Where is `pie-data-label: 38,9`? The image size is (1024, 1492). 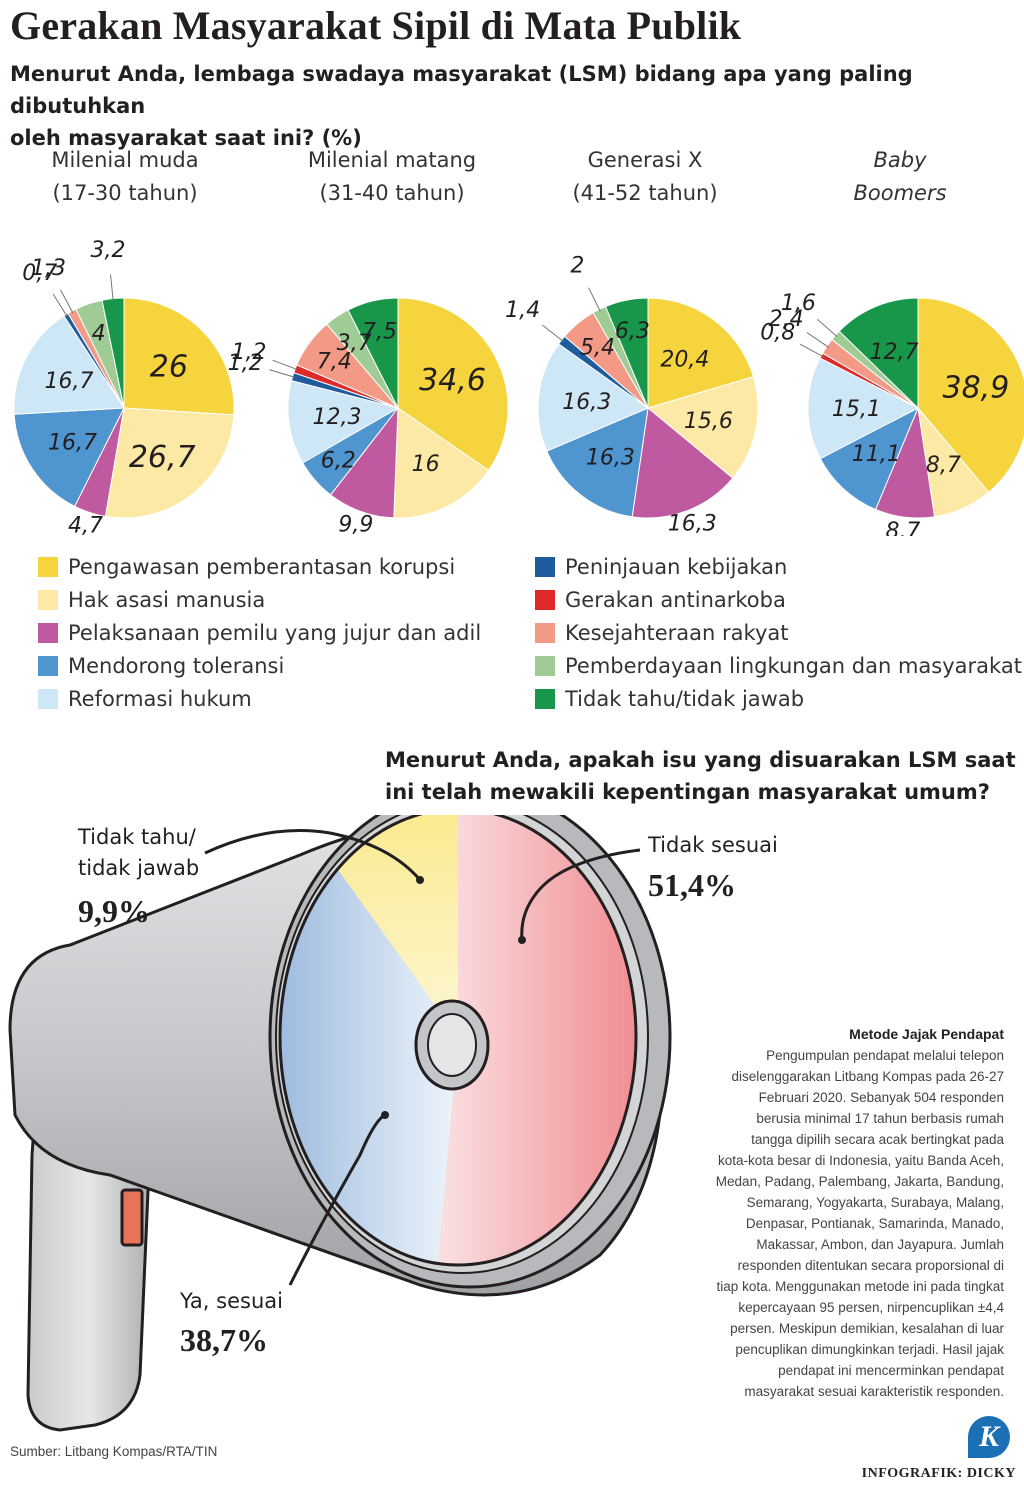 pie-data-label: 38,9 is located at coordinates (975, 387).